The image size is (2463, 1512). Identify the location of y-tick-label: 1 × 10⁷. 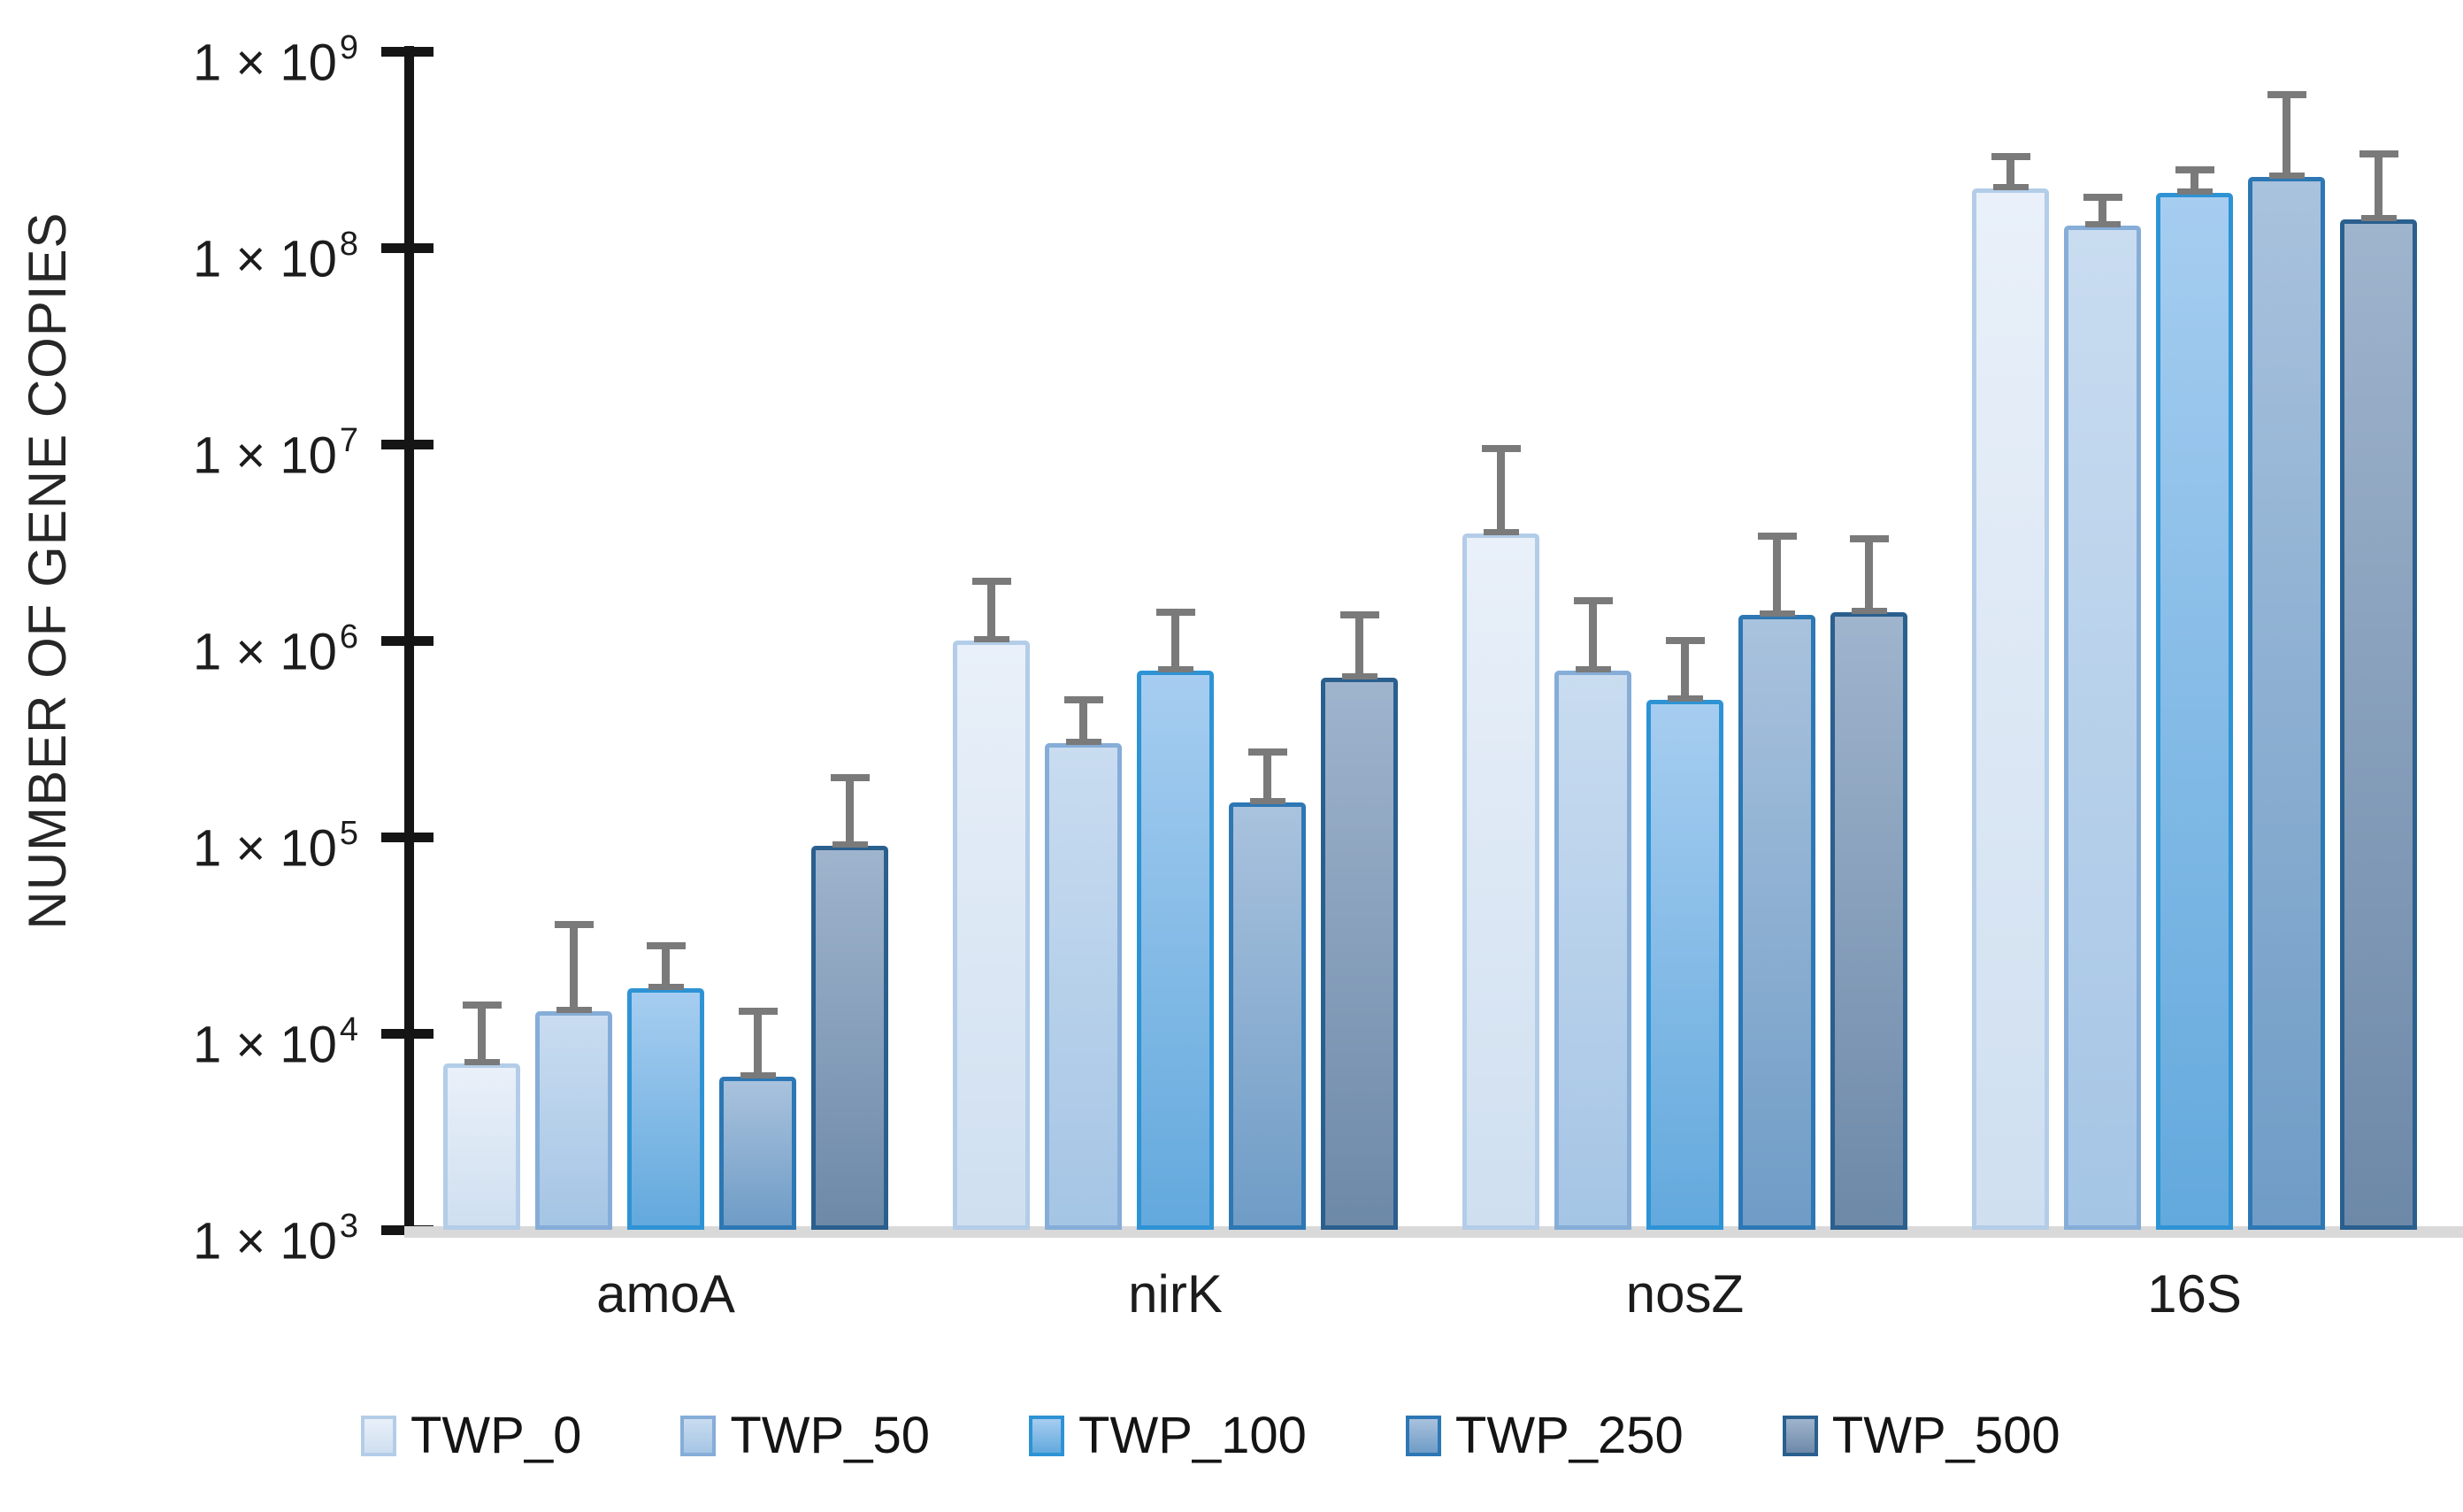
(275, 453).